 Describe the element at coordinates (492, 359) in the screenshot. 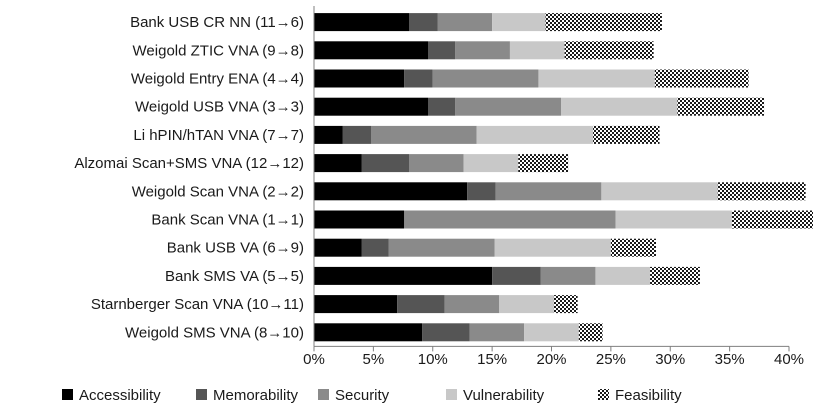

I see `x-tick-label: 15%` at that location.